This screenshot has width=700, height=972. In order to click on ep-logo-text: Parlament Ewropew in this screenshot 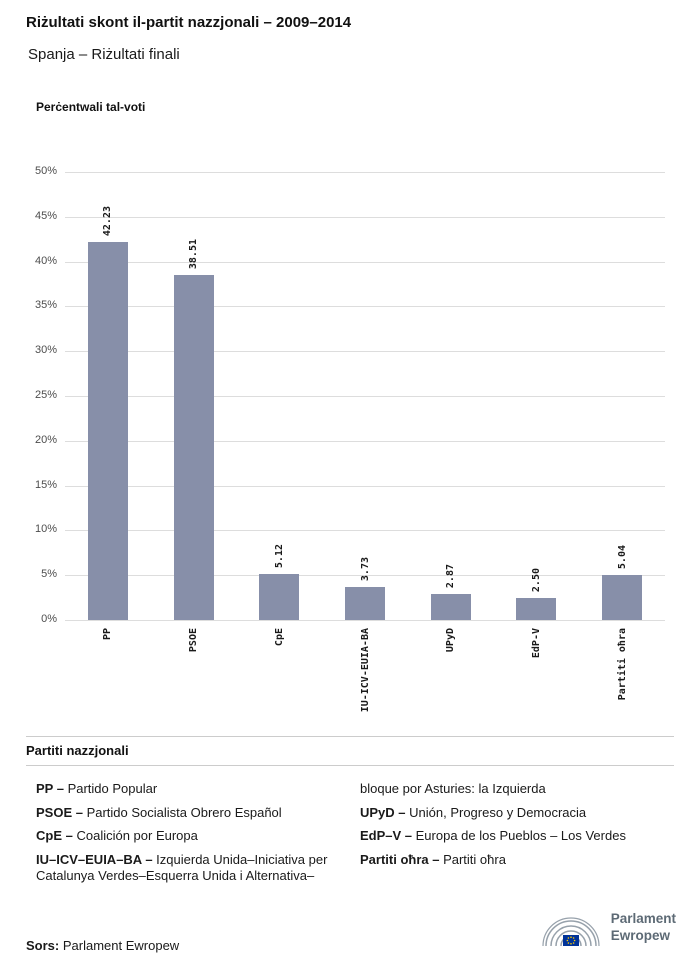, I will do `click(643, 928)`.